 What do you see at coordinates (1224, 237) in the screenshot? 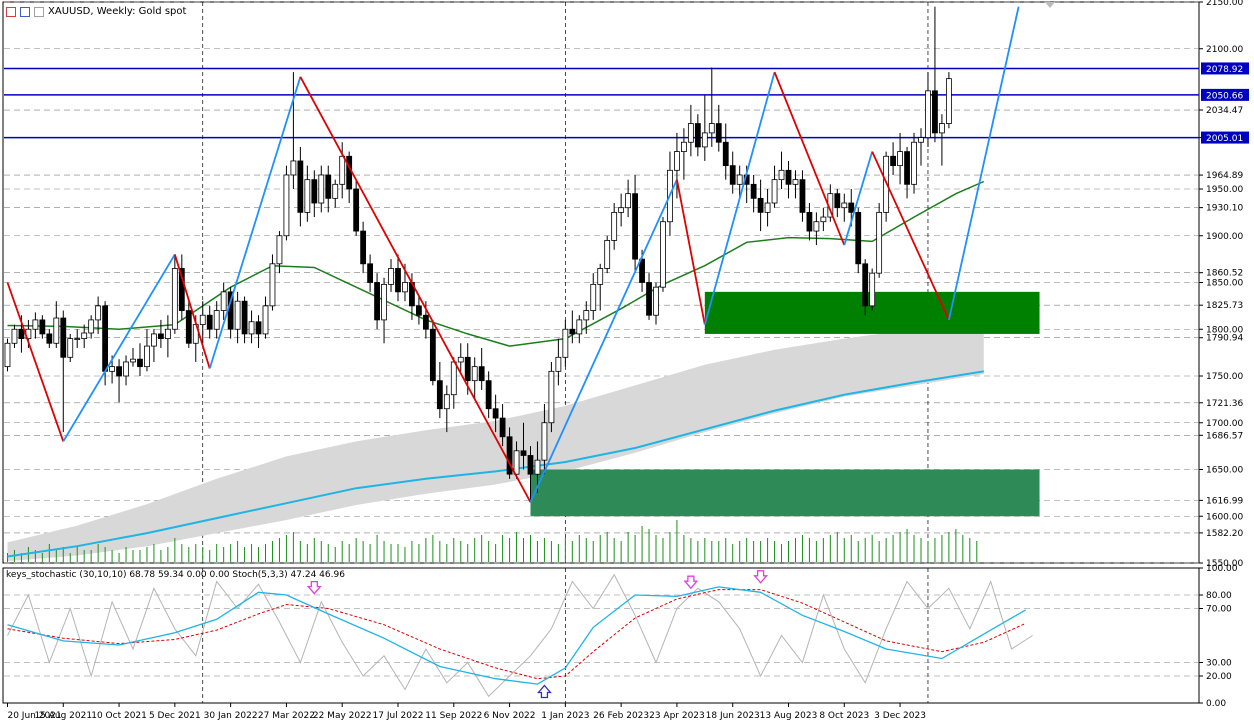
I see `price-axis-label: 1900.00` at bounding box center [1224, 237].